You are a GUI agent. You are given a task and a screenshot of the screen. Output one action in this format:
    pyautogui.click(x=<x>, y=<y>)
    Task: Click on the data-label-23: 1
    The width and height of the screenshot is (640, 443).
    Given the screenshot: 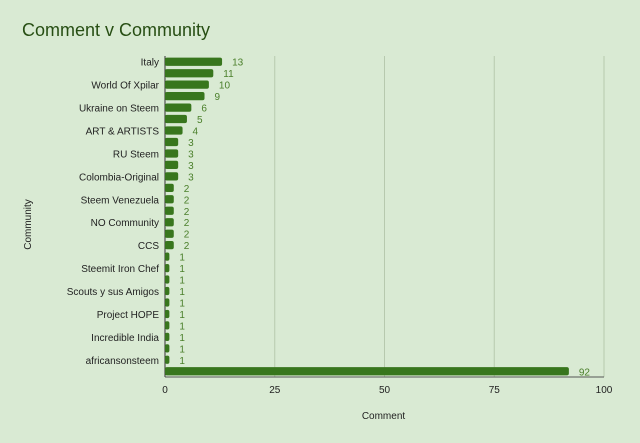 What is the action you would take?
    pyautogui.click(x=182, y=326)
    